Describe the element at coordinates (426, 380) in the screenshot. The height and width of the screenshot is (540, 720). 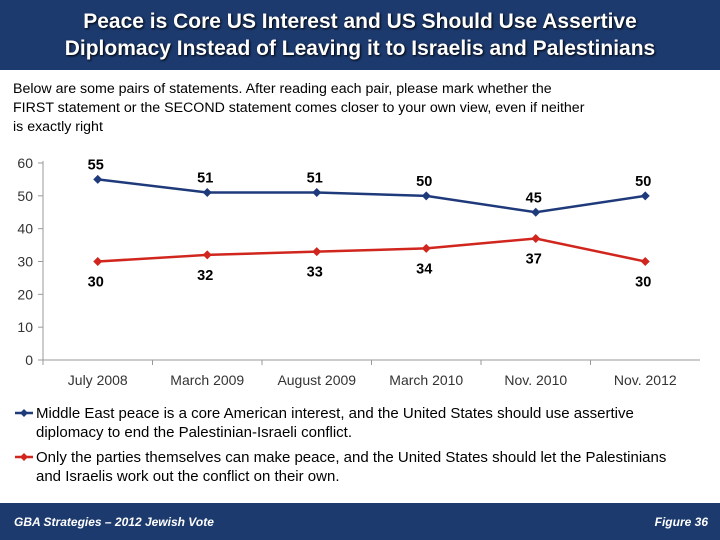
I see `x-tick-label: March 2010` at that location.